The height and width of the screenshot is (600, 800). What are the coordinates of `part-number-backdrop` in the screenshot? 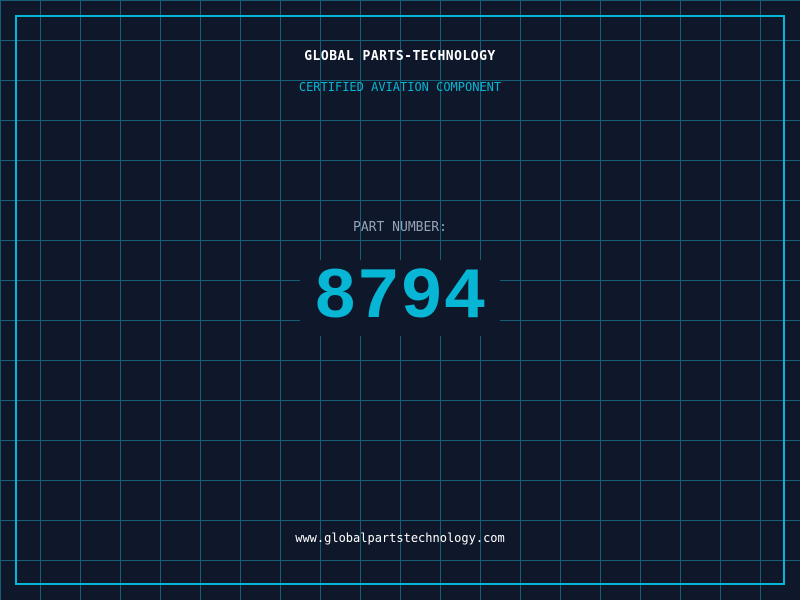 It's located at (400, 298).